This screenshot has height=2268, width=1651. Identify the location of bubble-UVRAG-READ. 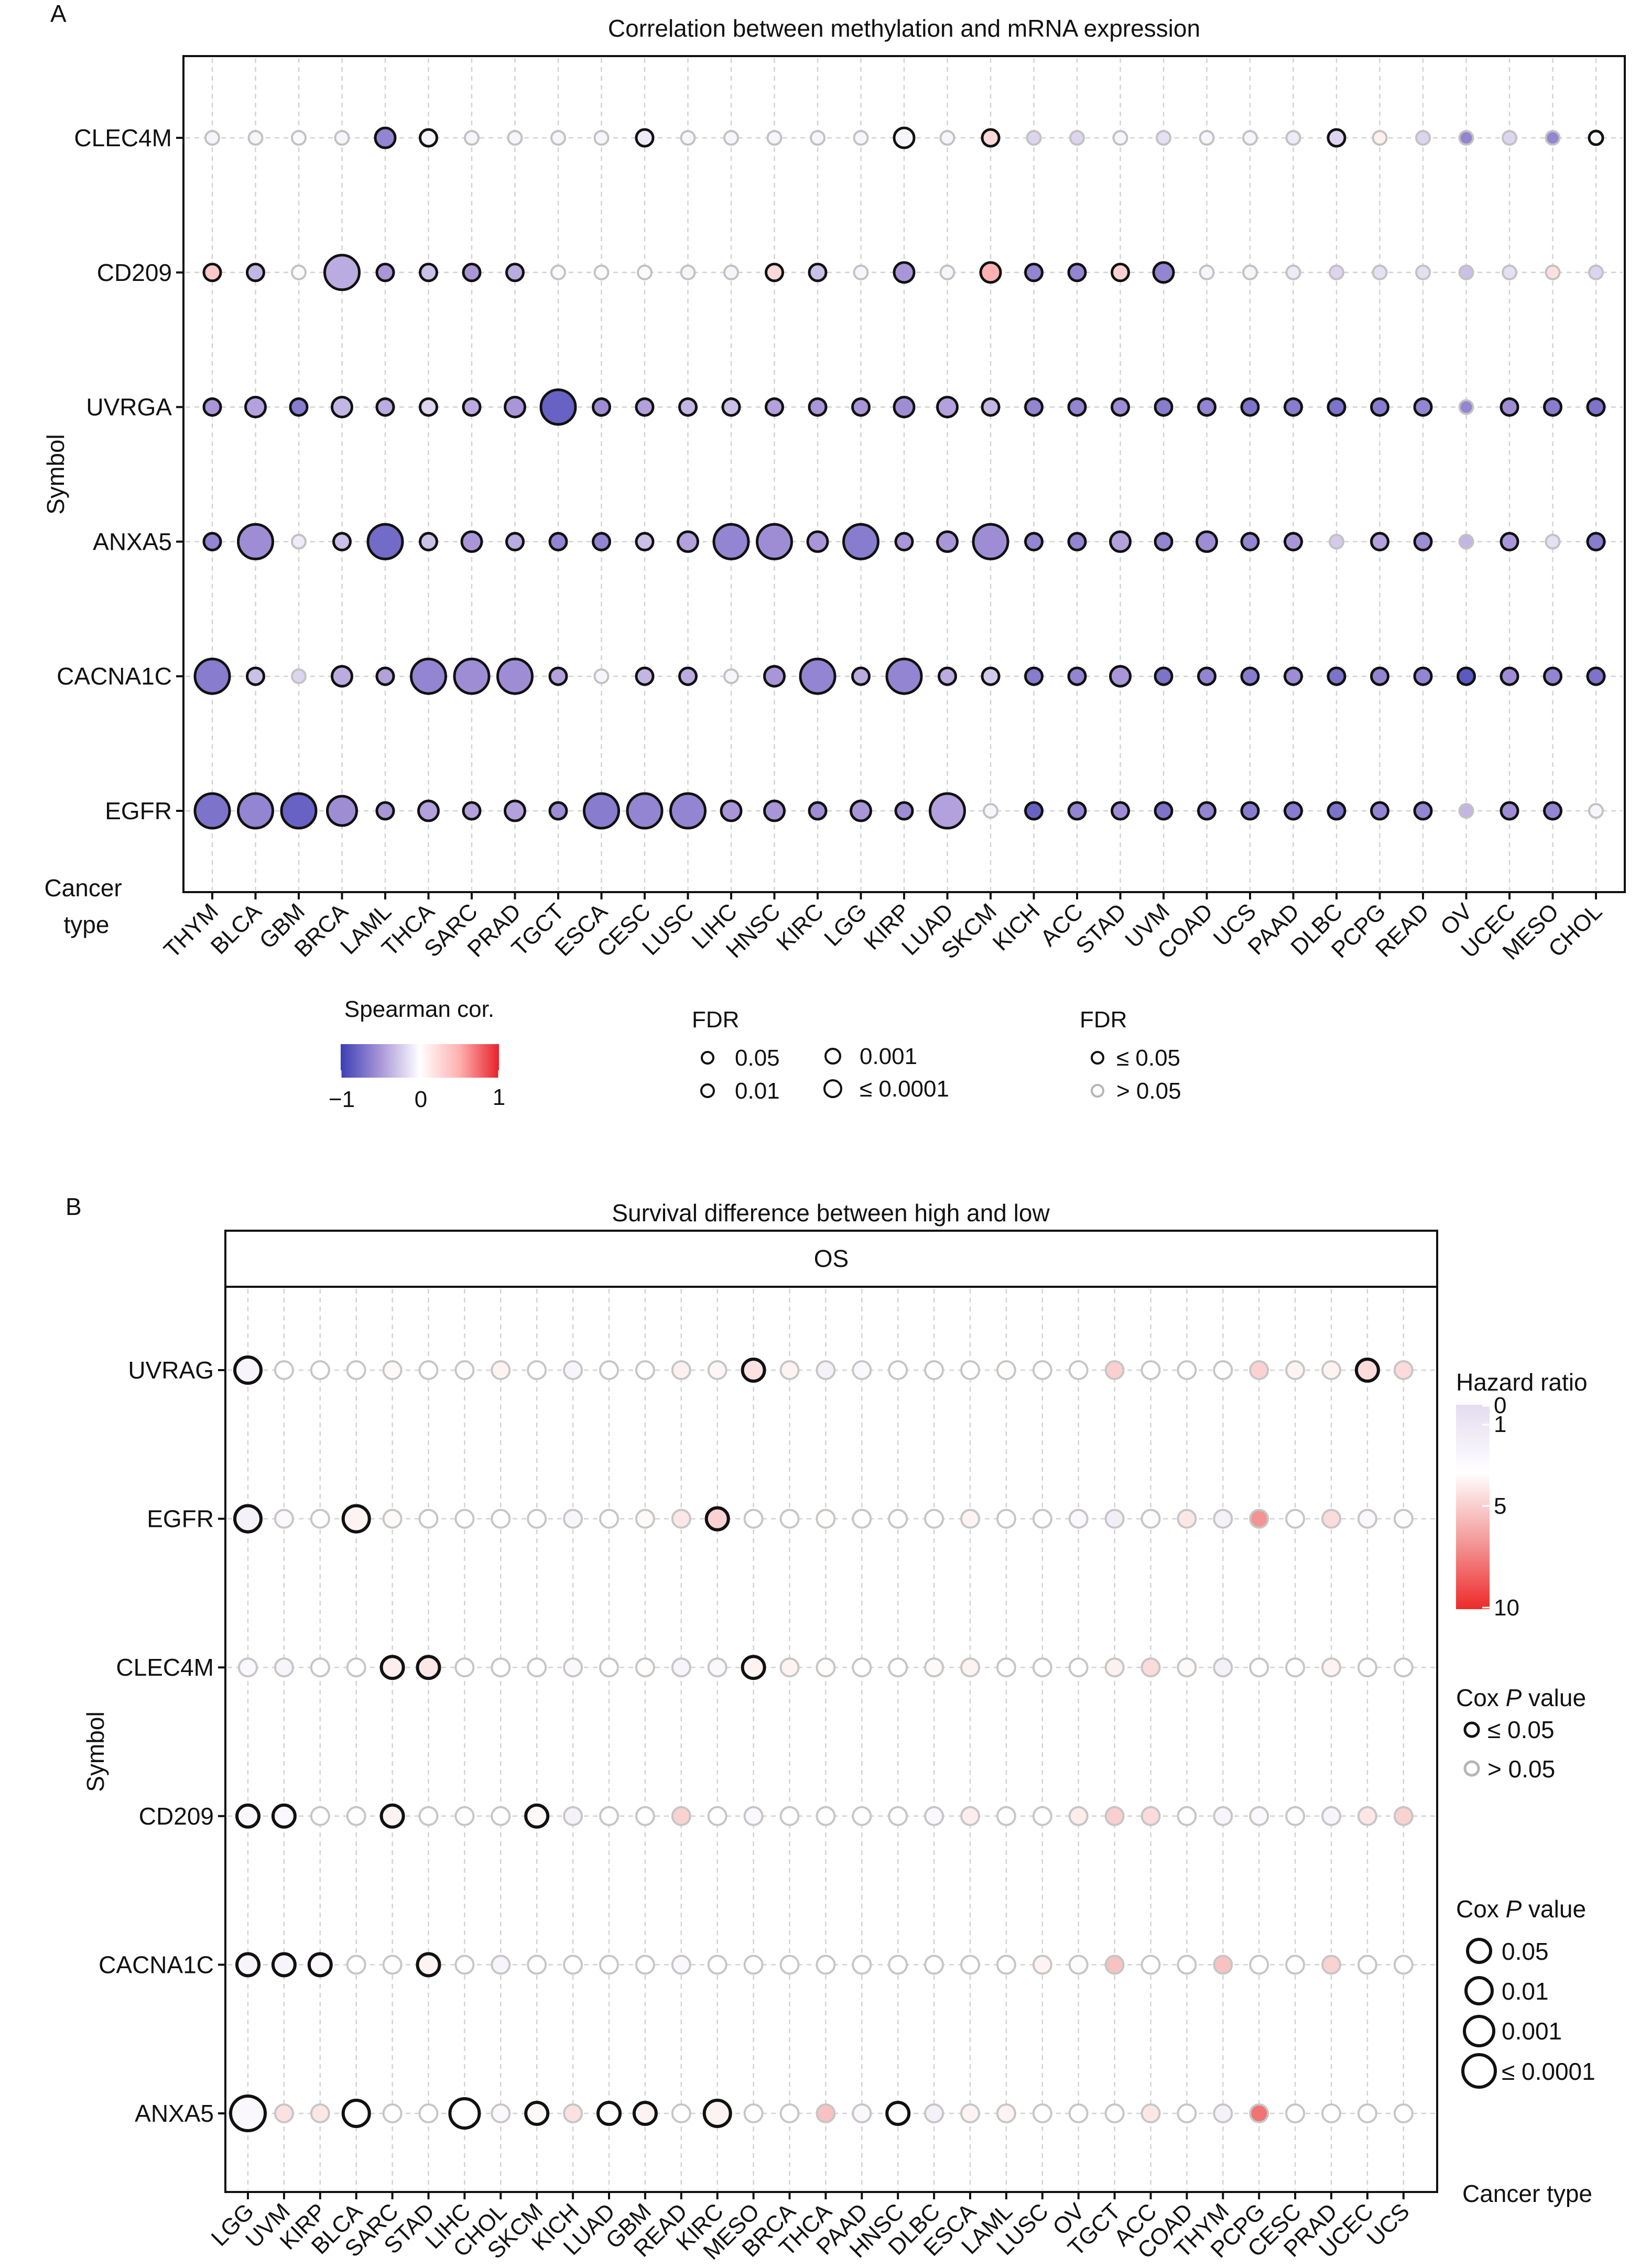
(681, 1370).